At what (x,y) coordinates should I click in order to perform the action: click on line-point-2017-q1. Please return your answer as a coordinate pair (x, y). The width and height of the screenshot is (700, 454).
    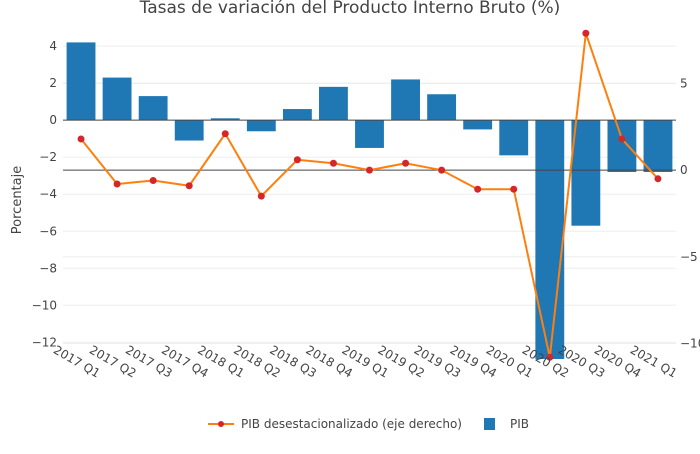
    Looking at the image, I should click on (81, 139).